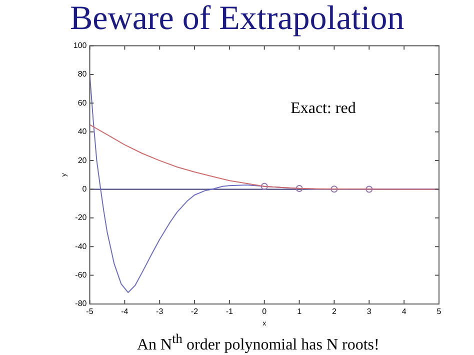  Describe the element at coordinates (265, 311) in the screenshot. I see `x-tick-label: 0` at that location.